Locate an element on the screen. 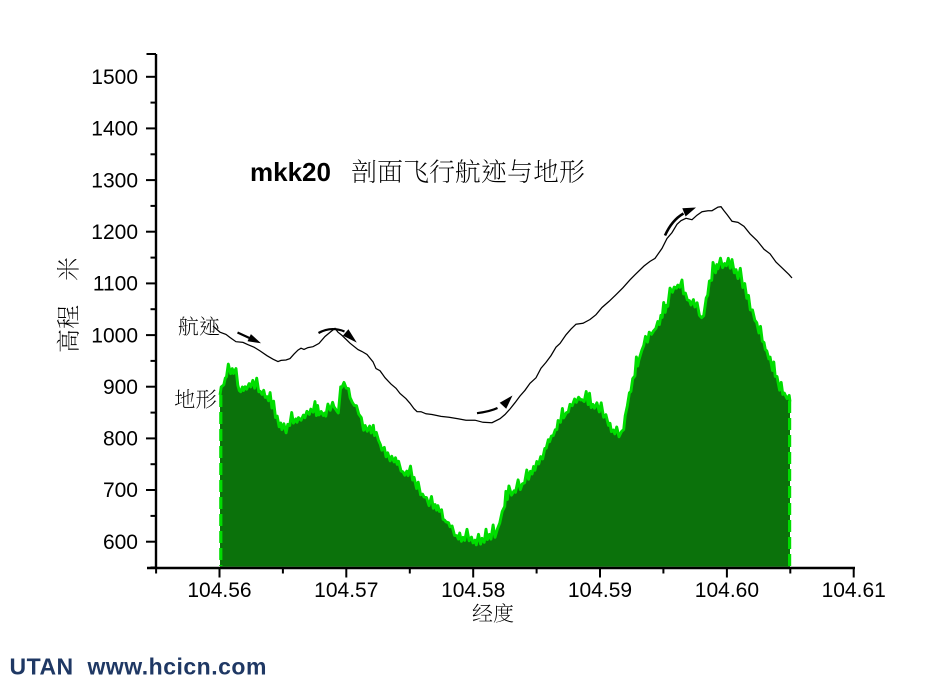 The height and width of the screenshot is (688, 939). svg-text: 600 is located at coordinates (120, 542).